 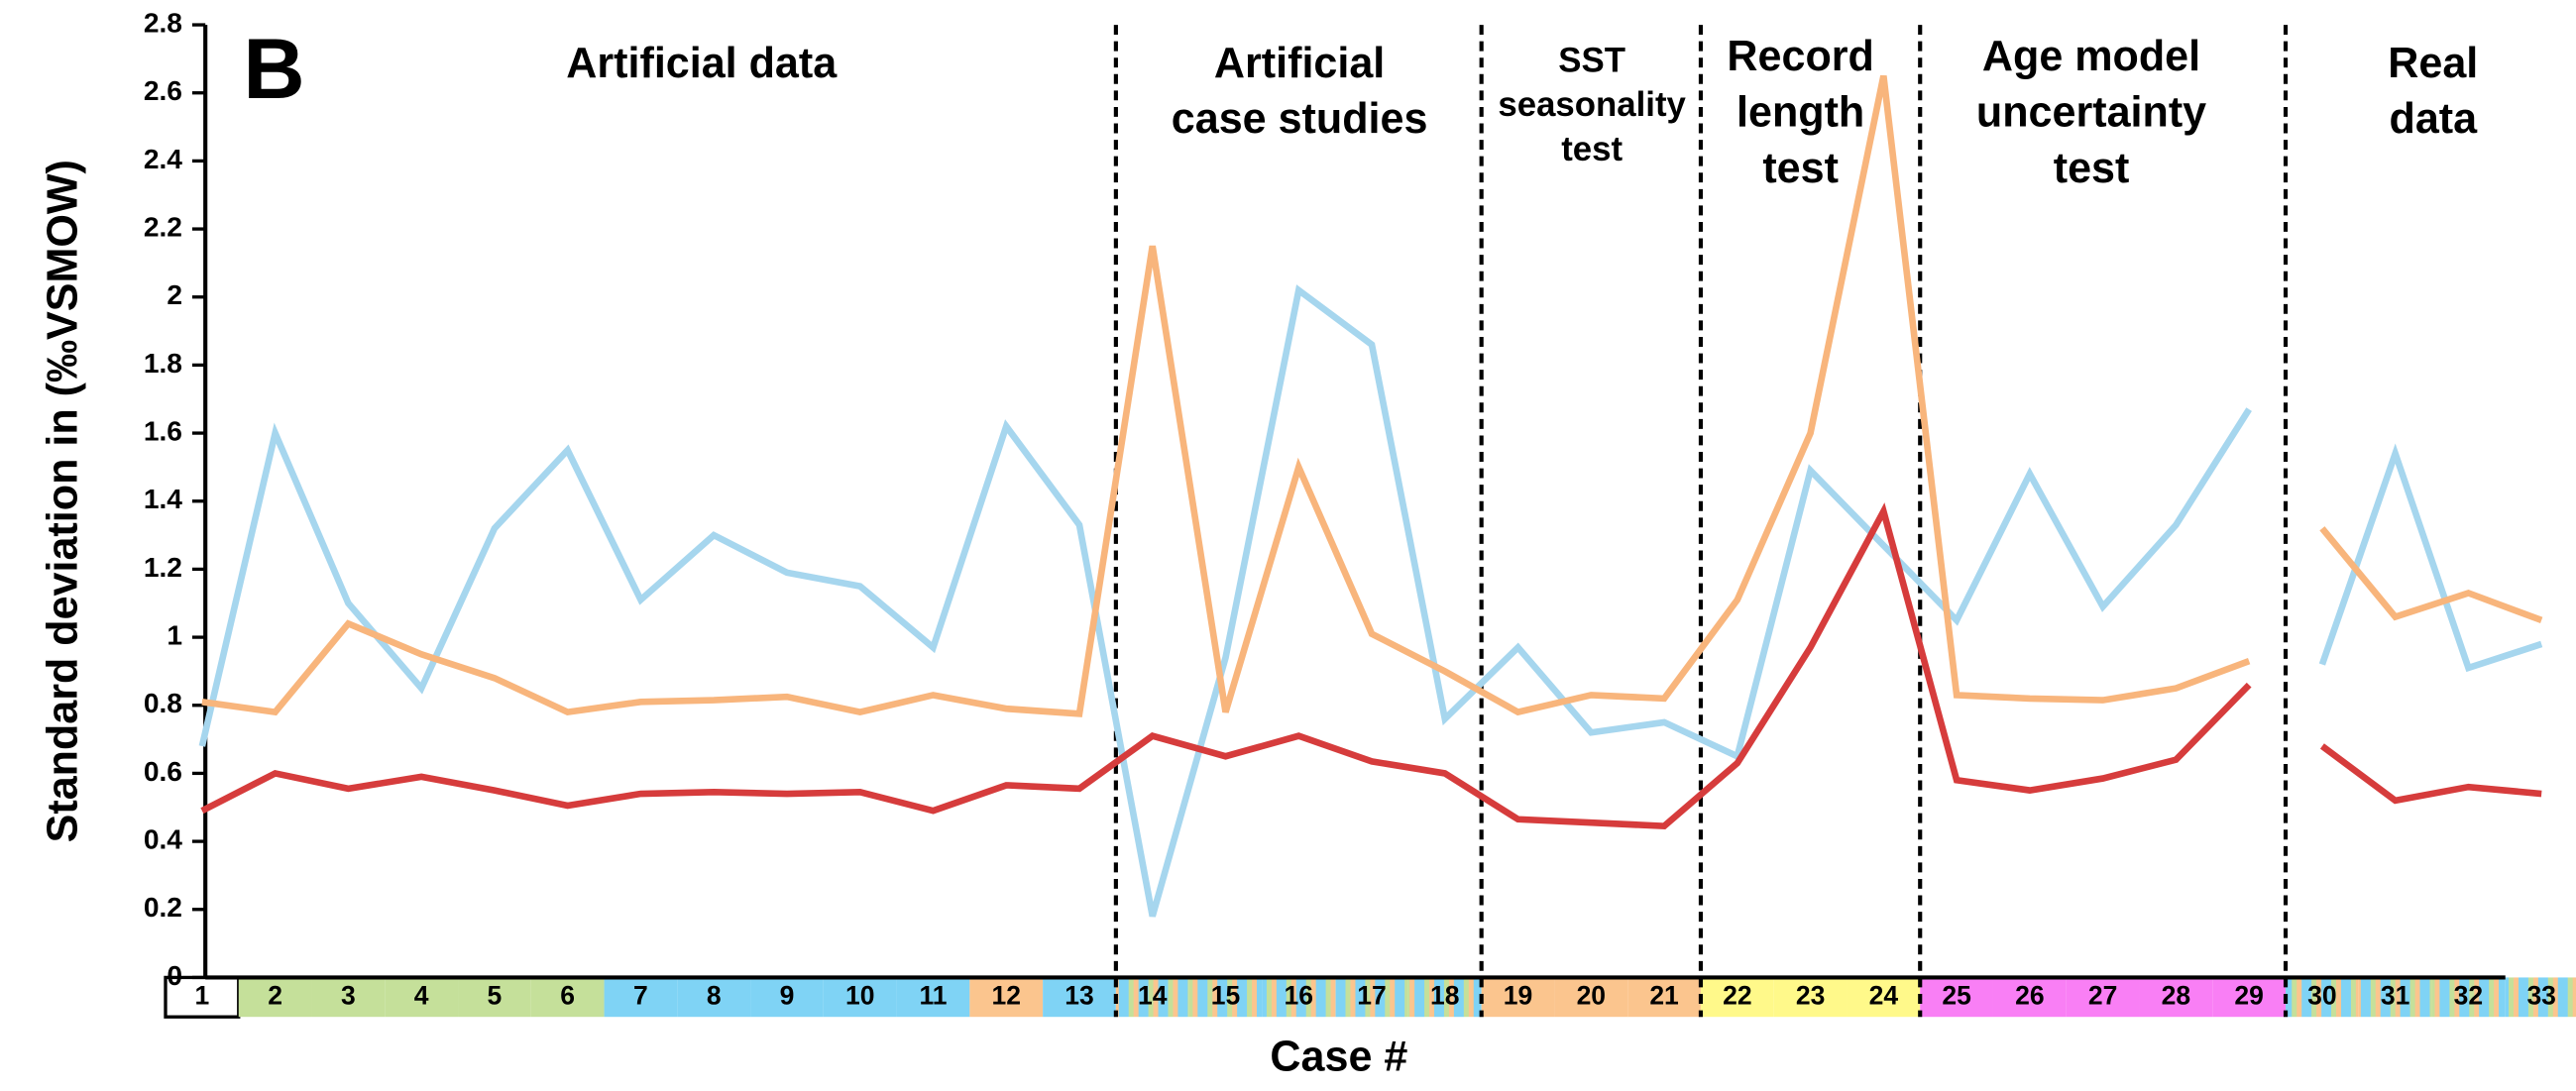 What do you see at coordinates (163, 90) in the screenshot?
I see `y-tick-label: 2.6` at bounding box center [163, 90].